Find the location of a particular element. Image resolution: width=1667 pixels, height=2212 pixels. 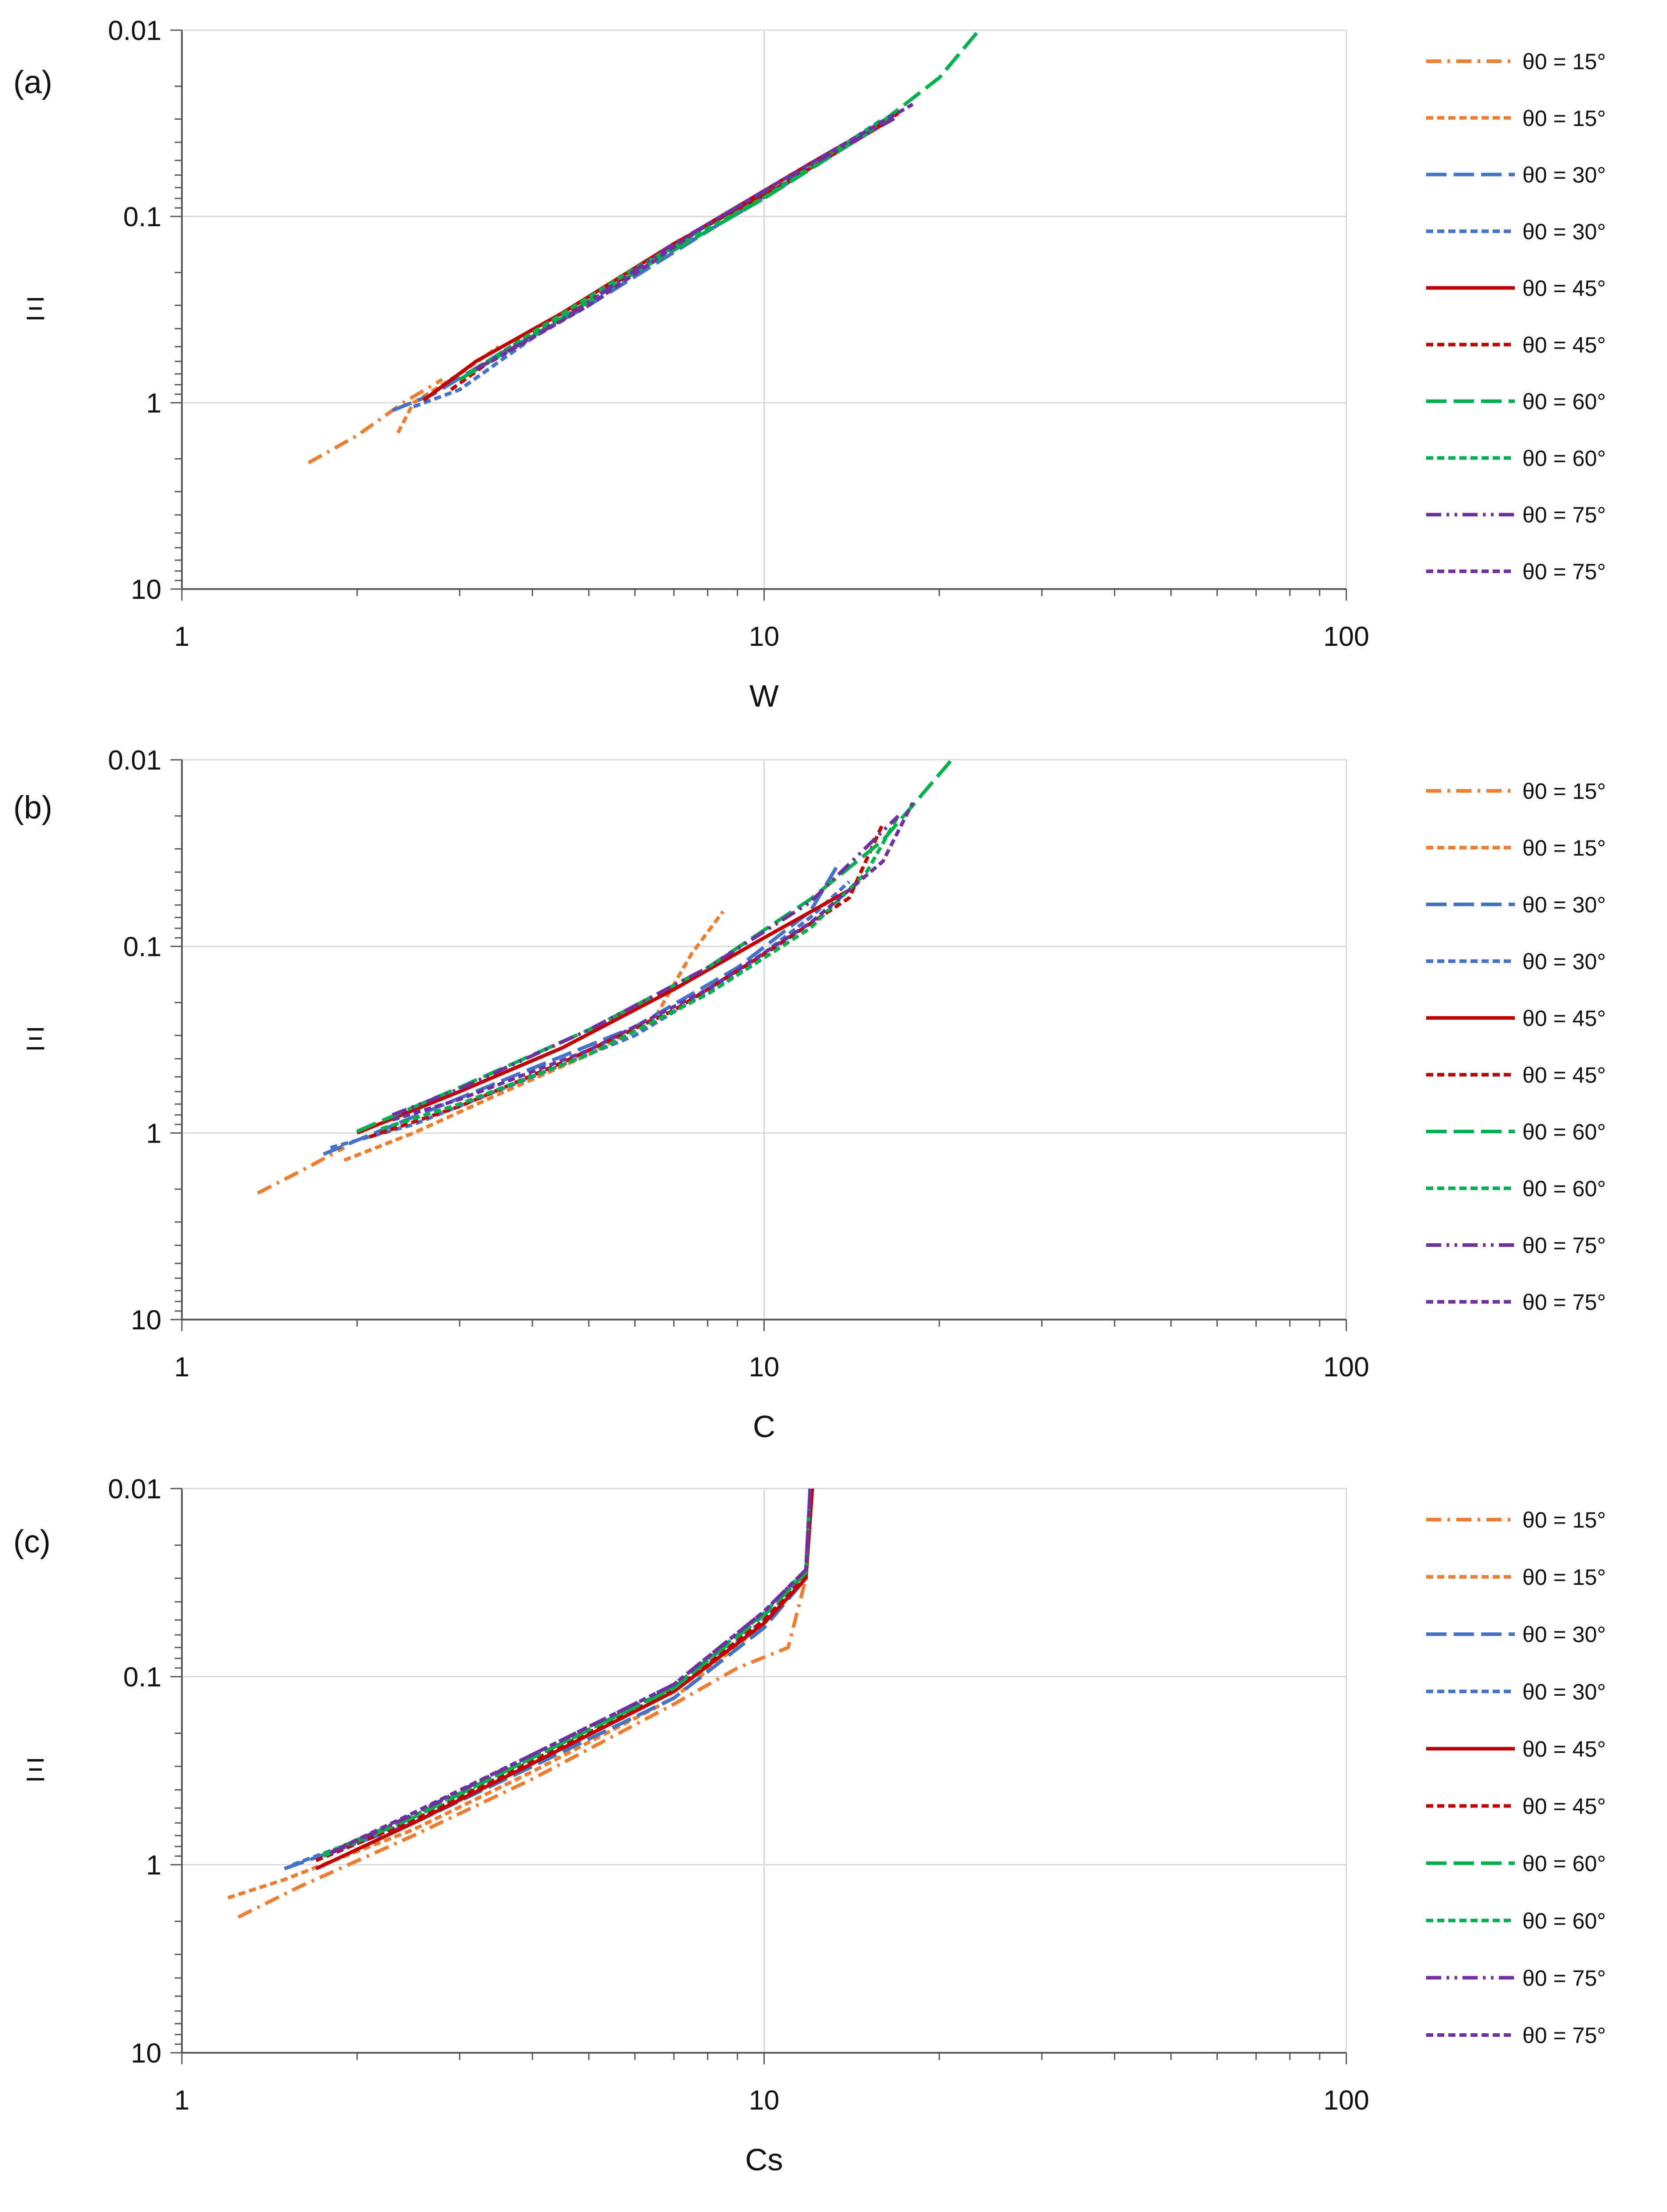

panel-label: (b) is located at coordinates (33, 807).